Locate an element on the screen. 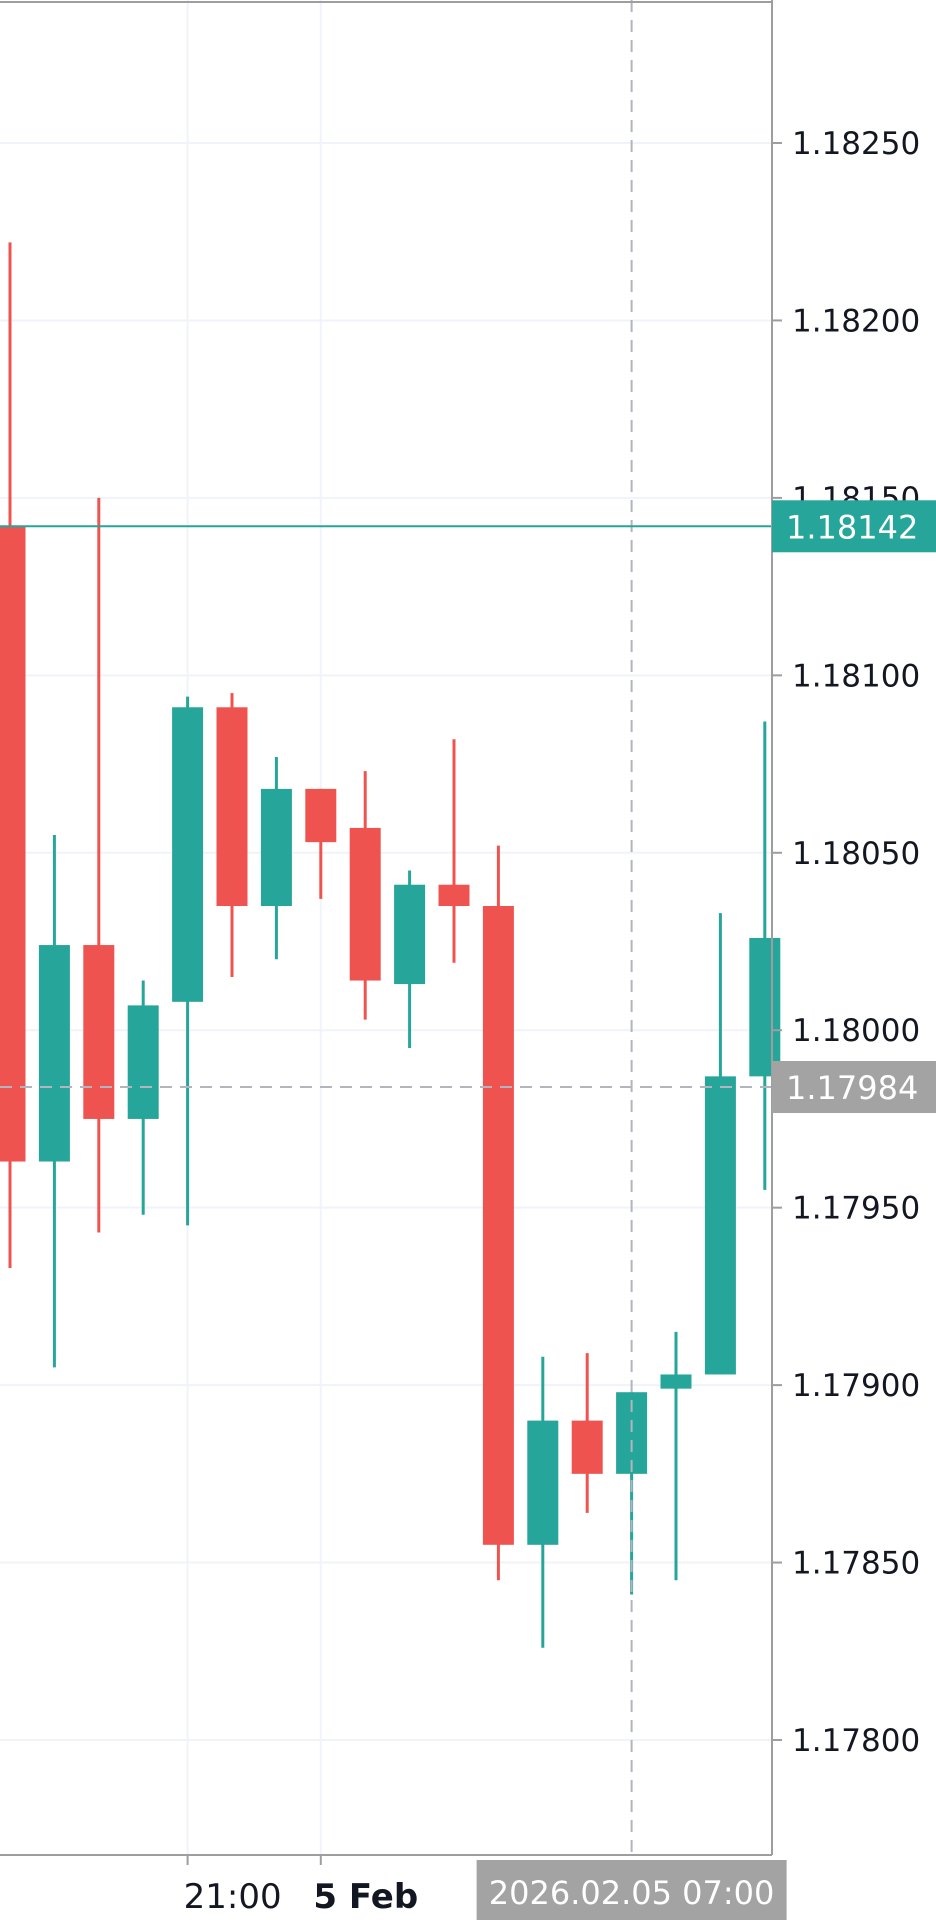 This screenshot has width=936, height=1929. price-tick-label: 1.18050 is located at coordinates (856, 854).